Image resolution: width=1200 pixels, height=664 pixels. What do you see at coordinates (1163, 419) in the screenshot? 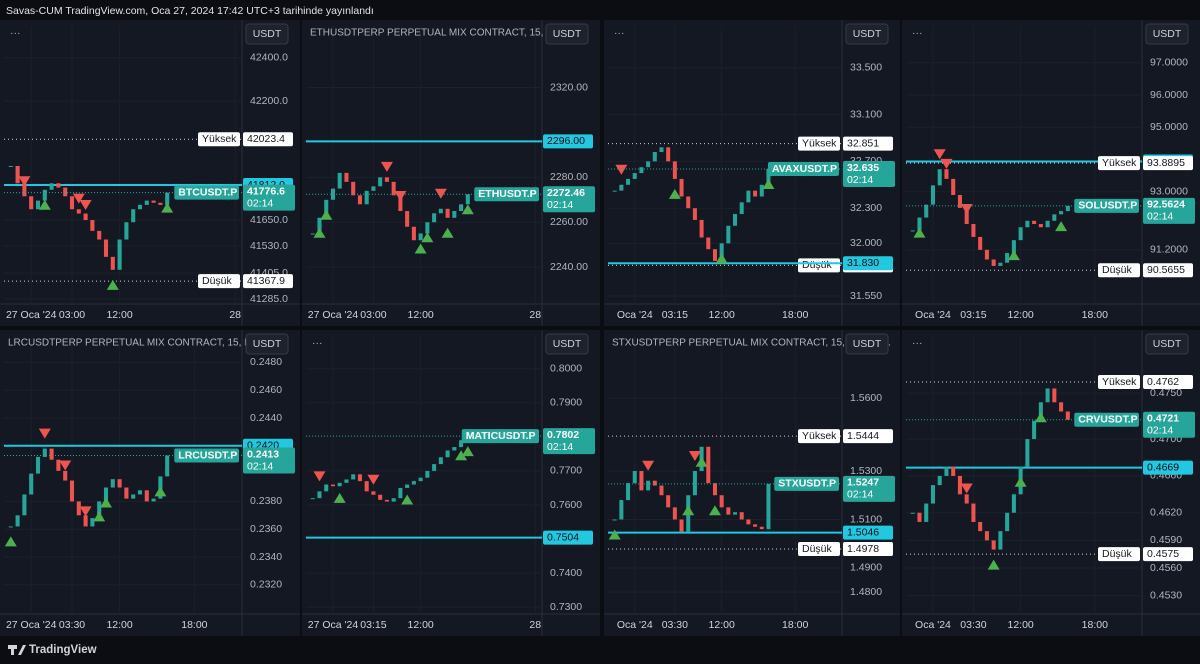
I see `last-price-value: 0.4721` at bounding box center [1163, 419].